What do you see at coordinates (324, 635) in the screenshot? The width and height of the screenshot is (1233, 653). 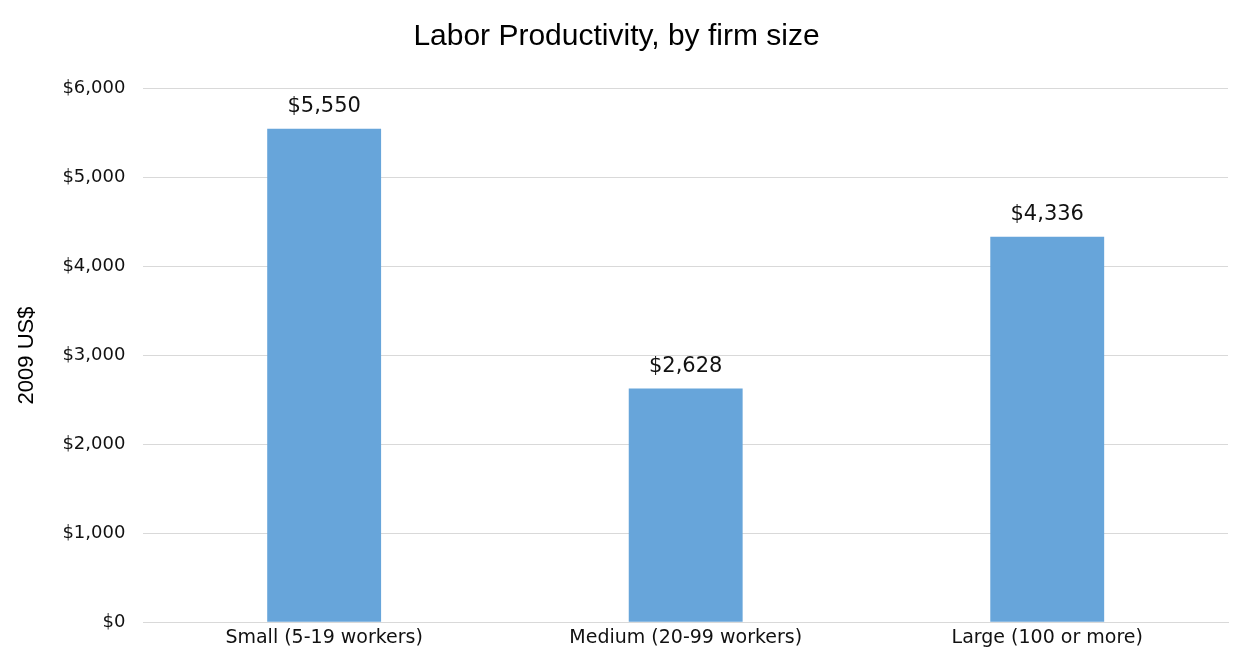 I see `x-tick-label: Small (5-19 workers)` at bounding box center [324, 635].